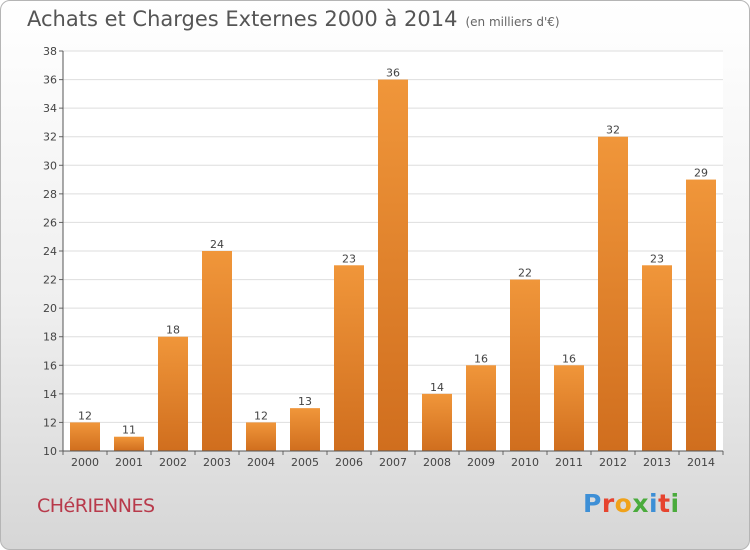 The image size is (750, 550). Describe the element at coordinates (305, 462) in the screenshot. I see `x-tick-label: 2005` at that location.